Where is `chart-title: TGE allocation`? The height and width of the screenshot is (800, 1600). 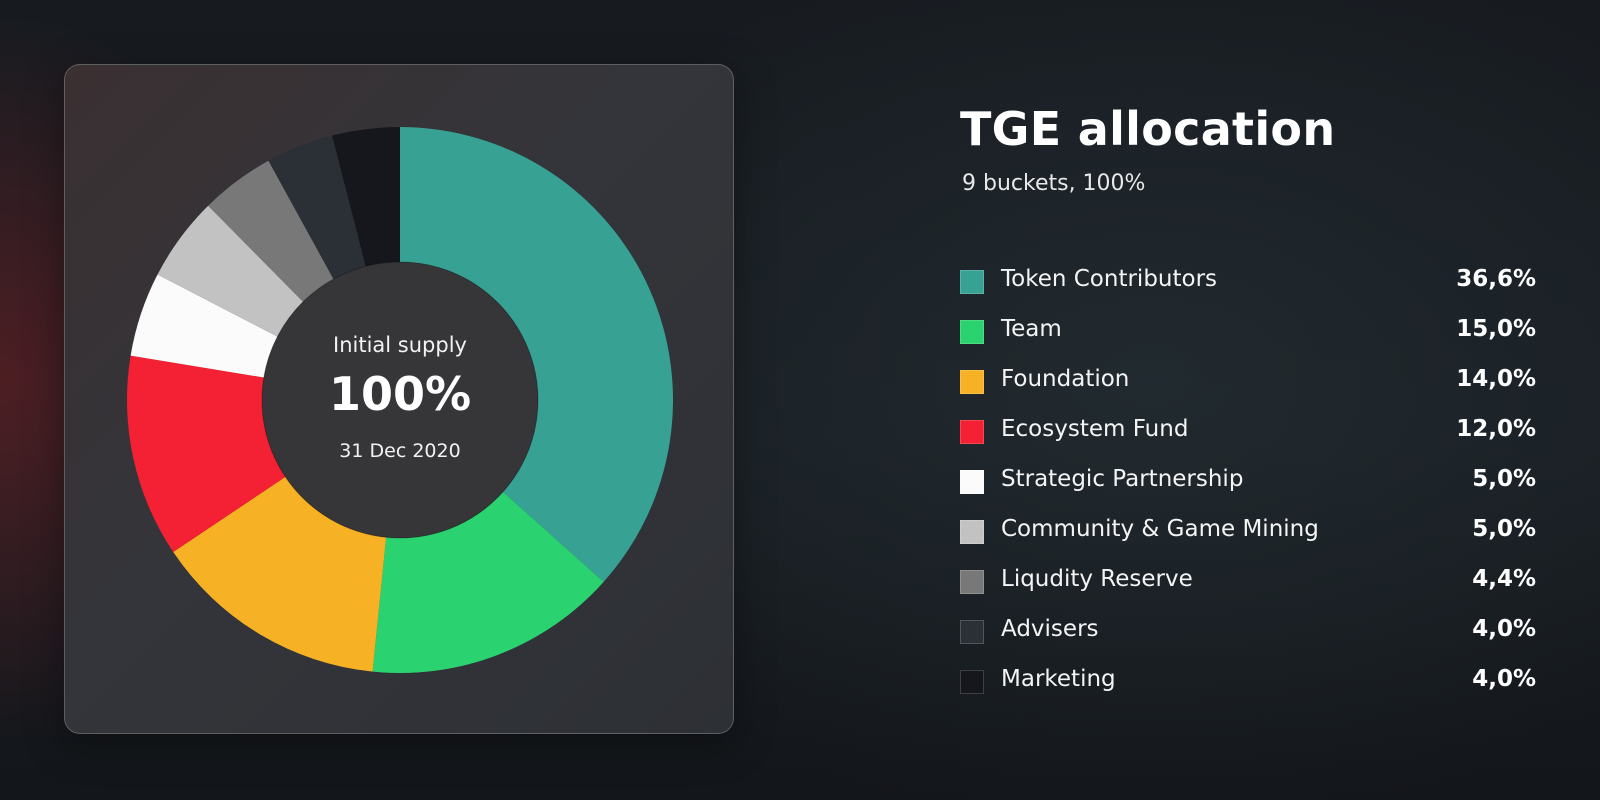 chart-title: TGE allocation is located at coordinates (1148, 129).